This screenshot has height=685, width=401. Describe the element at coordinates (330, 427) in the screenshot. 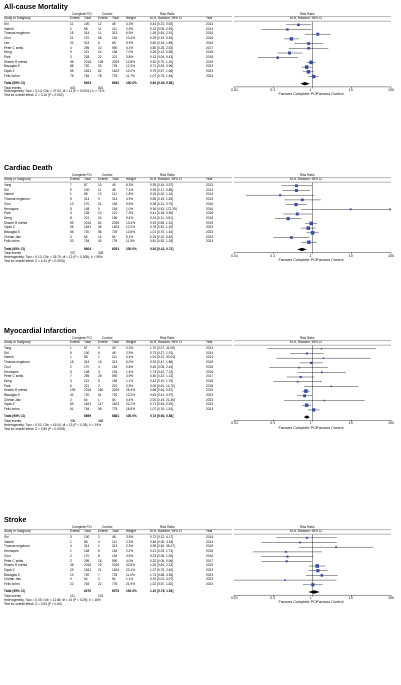

I see `favours-control-label: Favours Control` at that location.